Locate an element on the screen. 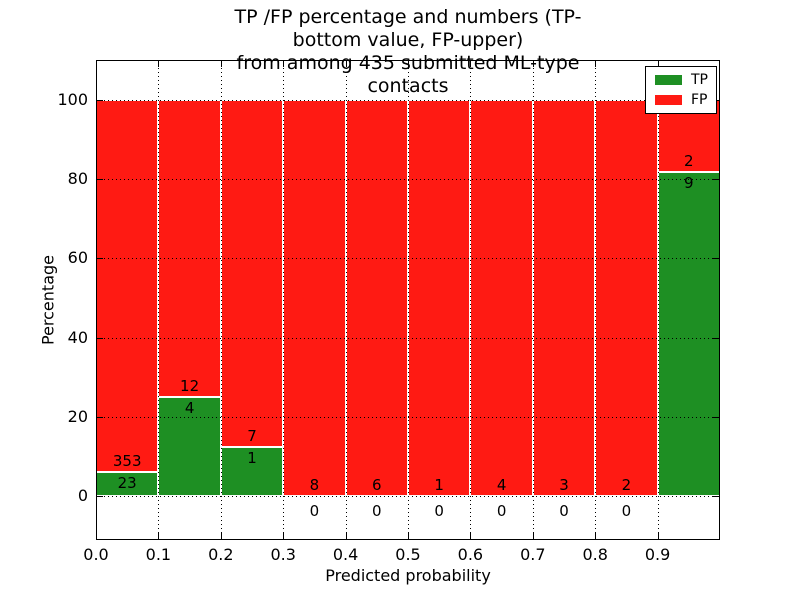  x-tick-label: 0.4 is located at coordinates (345, 554).